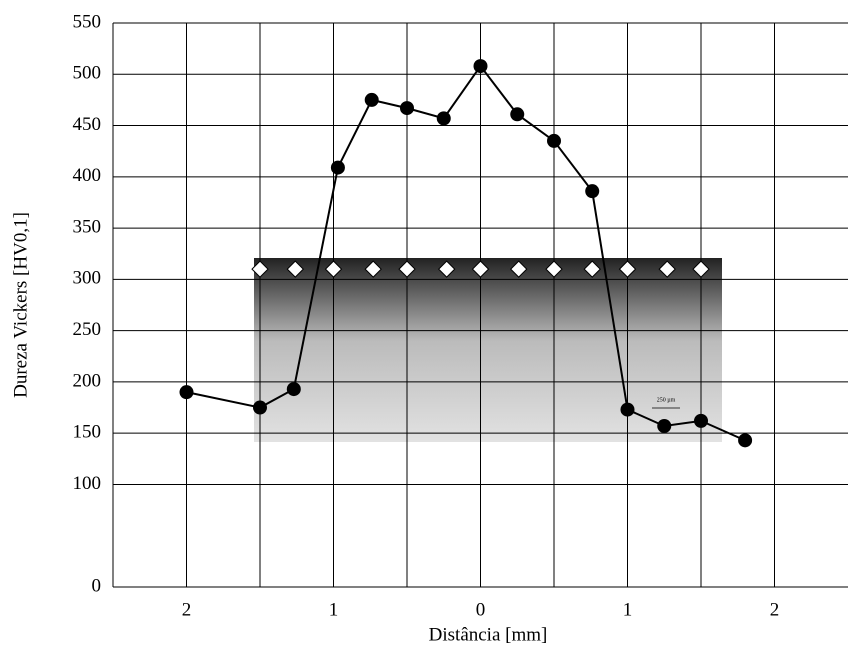 This screenshot has height=657, width=853. I want to click on y-tick-label: 350, so click(87, 226).